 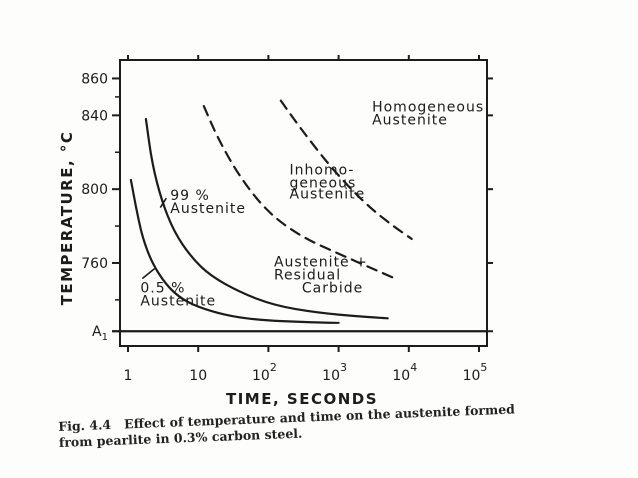 What do you see at coordinates (321, 263) in the screenshot?
I see `annotation: Austenite +` at bounding box center [321, 263].